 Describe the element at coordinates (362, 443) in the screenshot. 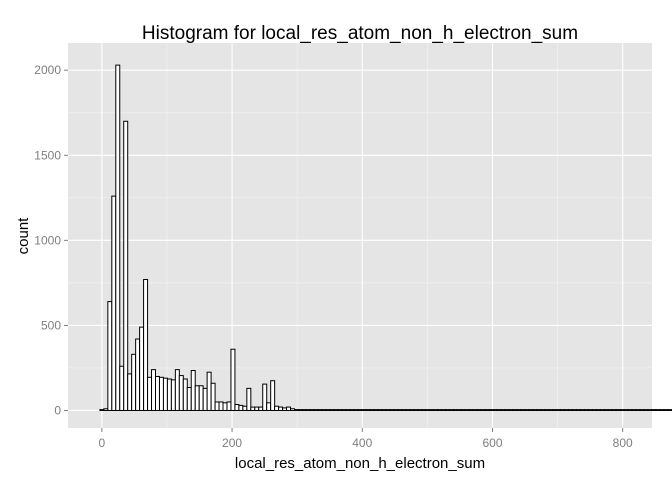

I see `x-tick-label: 400` at that location.